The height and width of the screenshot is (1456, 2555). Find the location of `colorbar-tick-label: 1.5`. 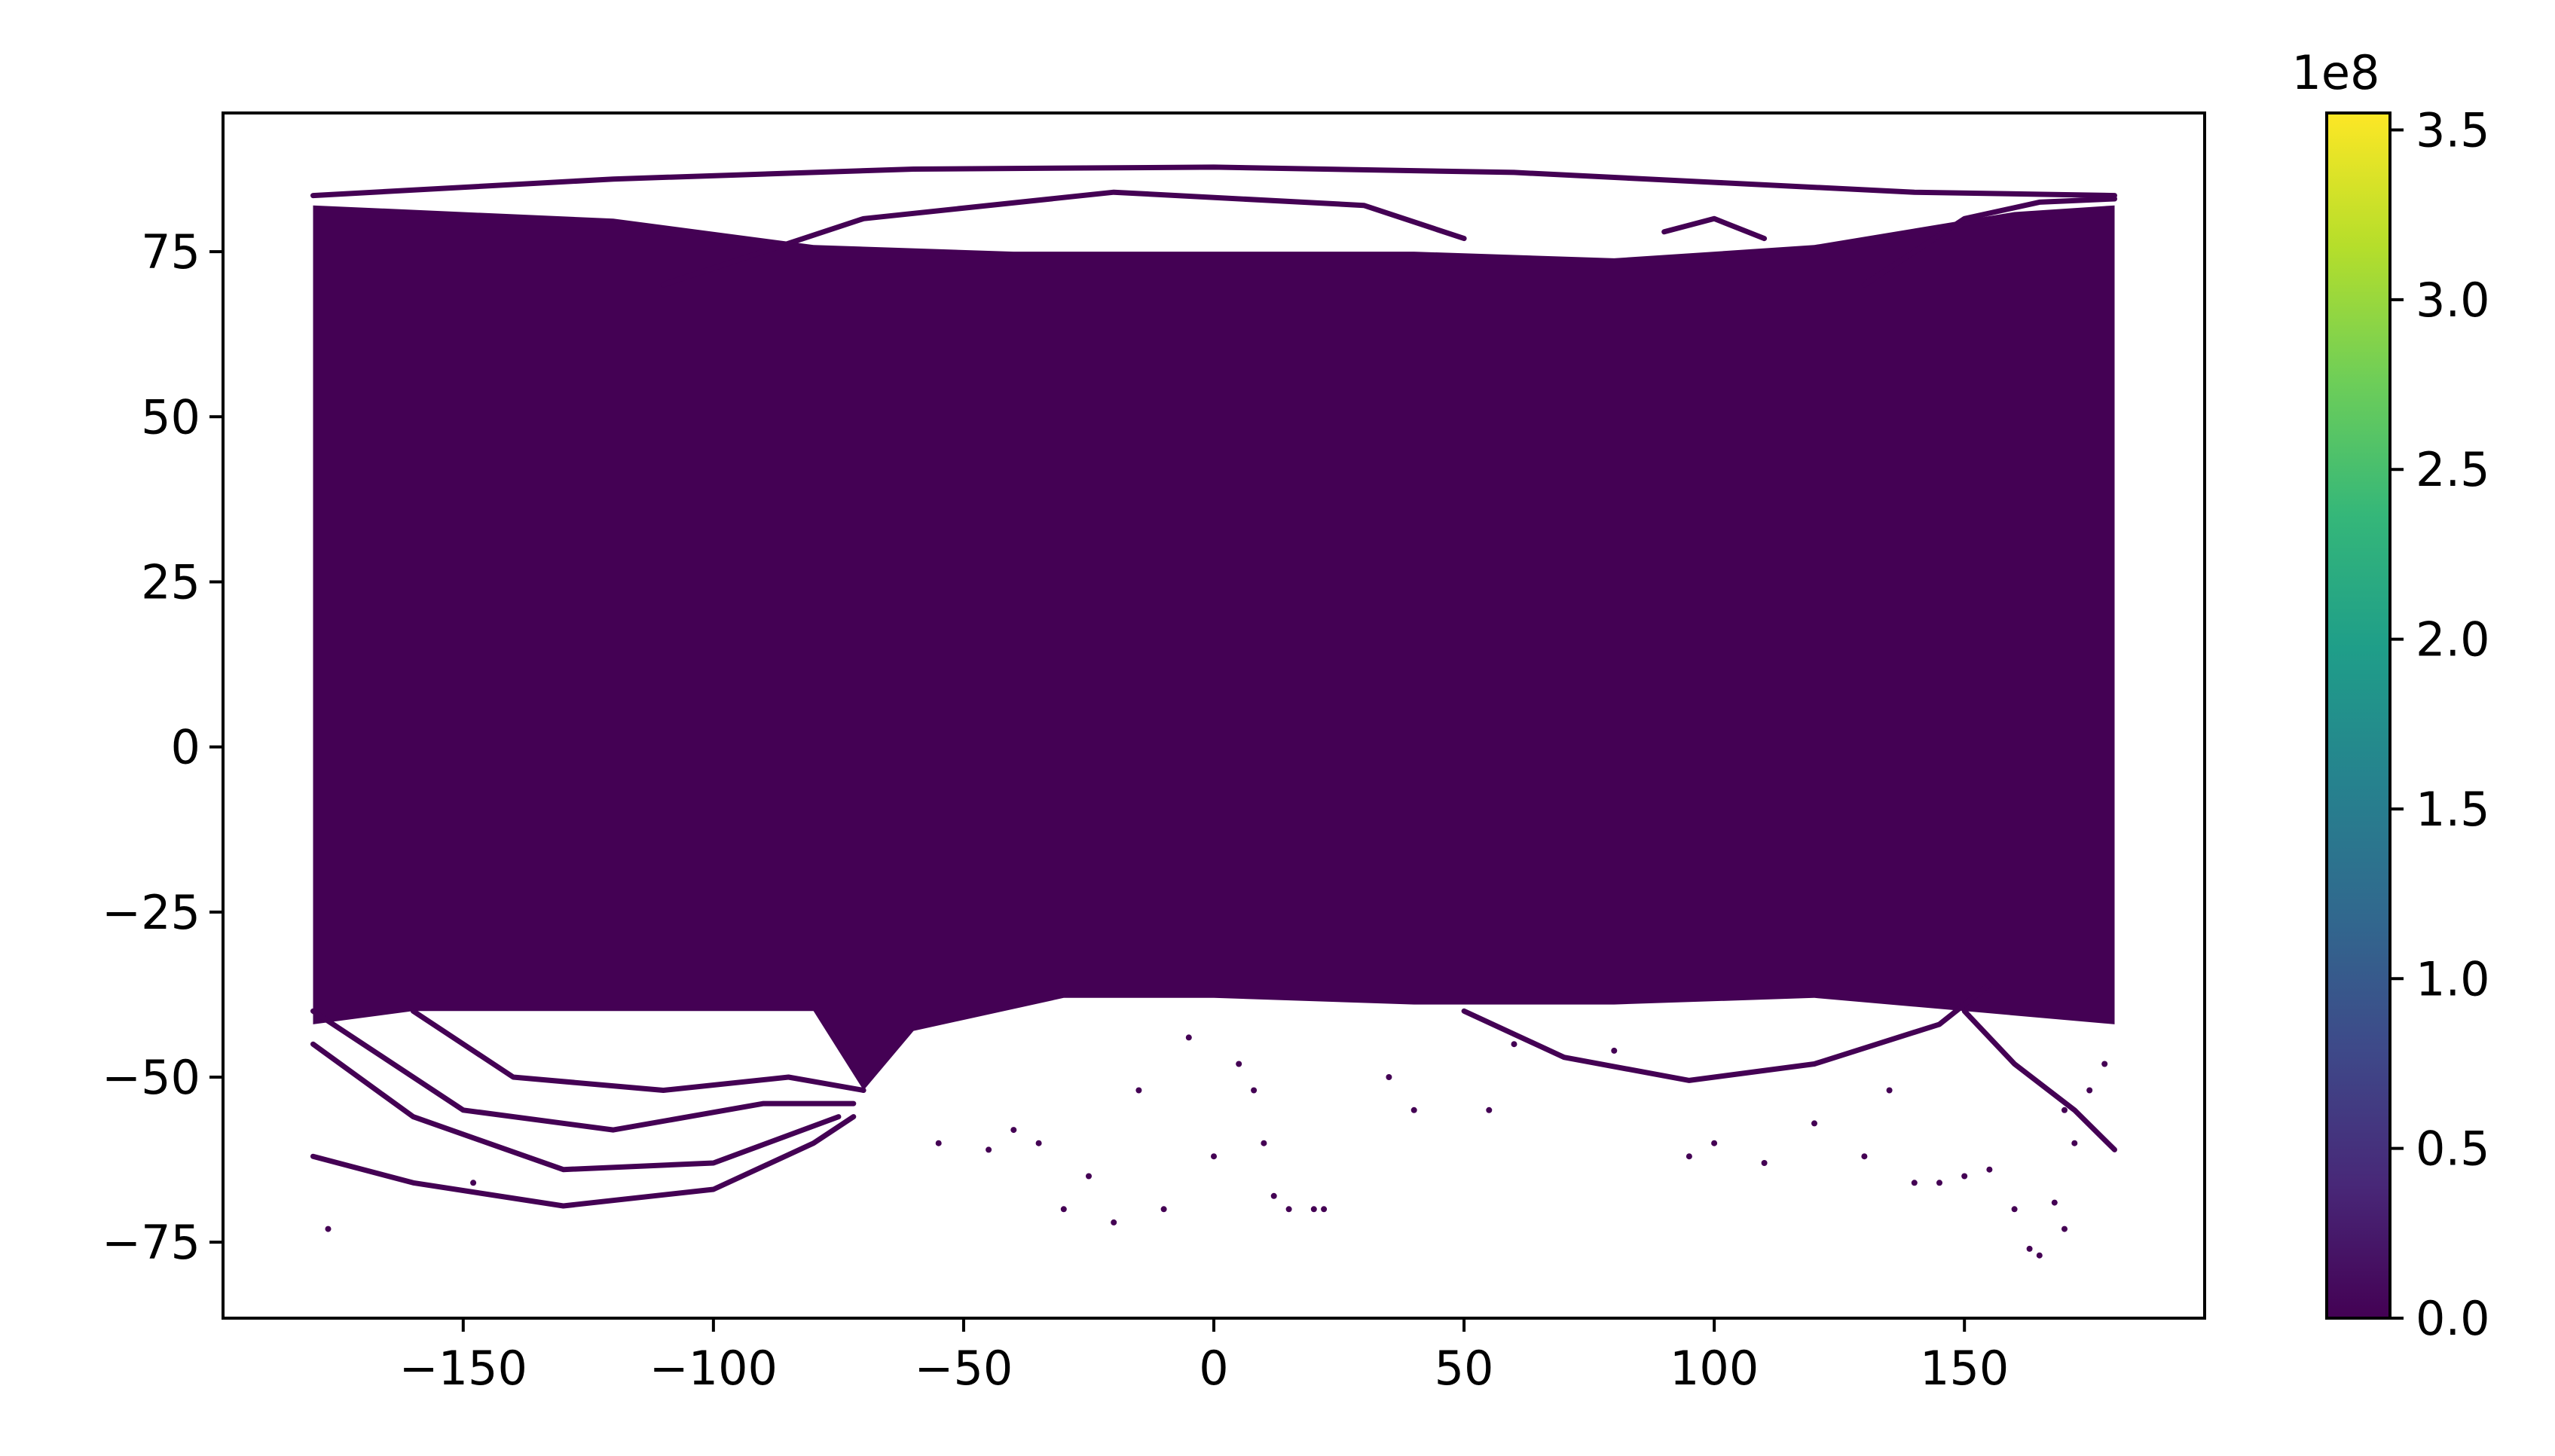

colorbar-tick-label: 1.5 is located at coordinates (2453, 809).